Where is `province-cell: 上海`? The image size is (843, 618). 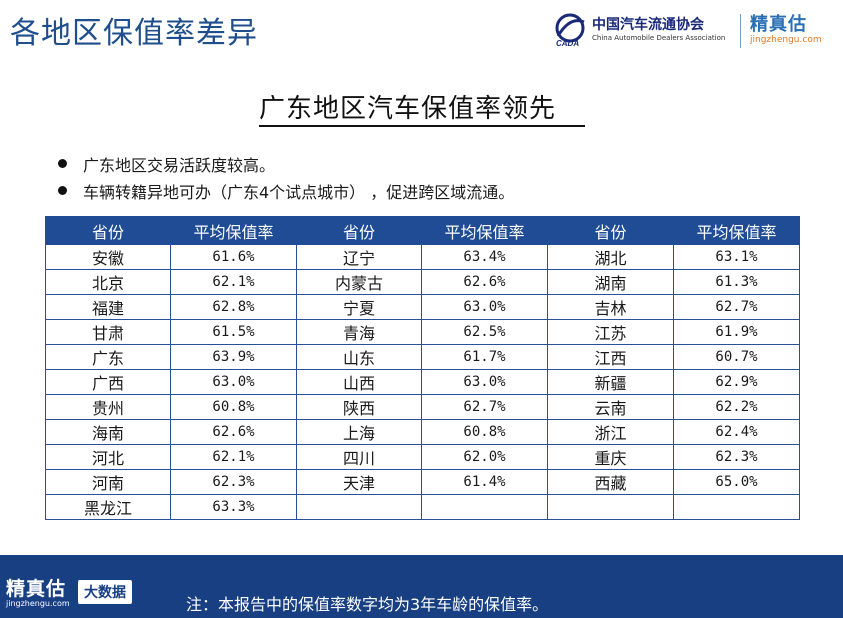 province-cell: 上海 is located at coordinates (359, 432).